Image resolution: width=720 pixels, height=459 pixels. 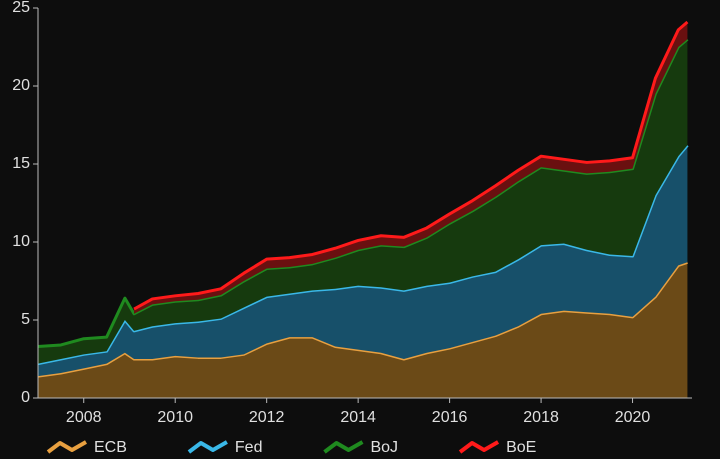 I want to click on y-tick-label: 20, so click(x=21, y=85).